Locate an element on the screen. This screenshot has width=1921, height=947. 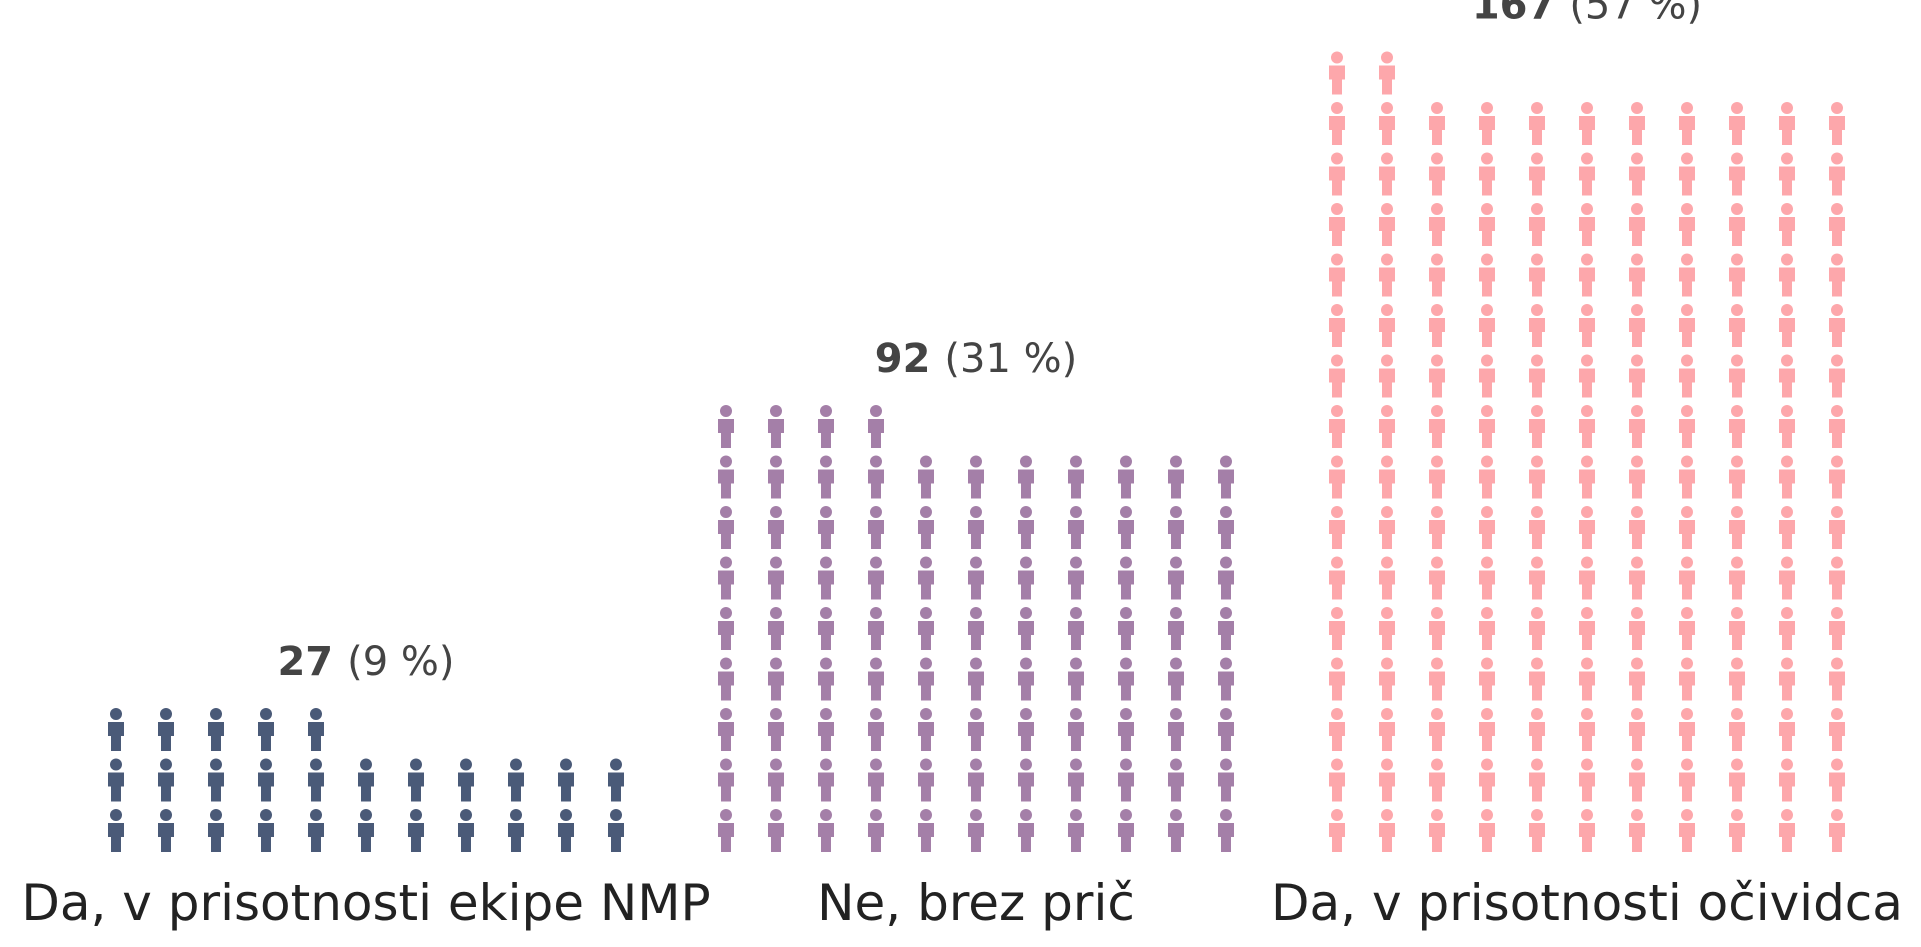
value-number: 167 is located at coordinates (1514, 14).